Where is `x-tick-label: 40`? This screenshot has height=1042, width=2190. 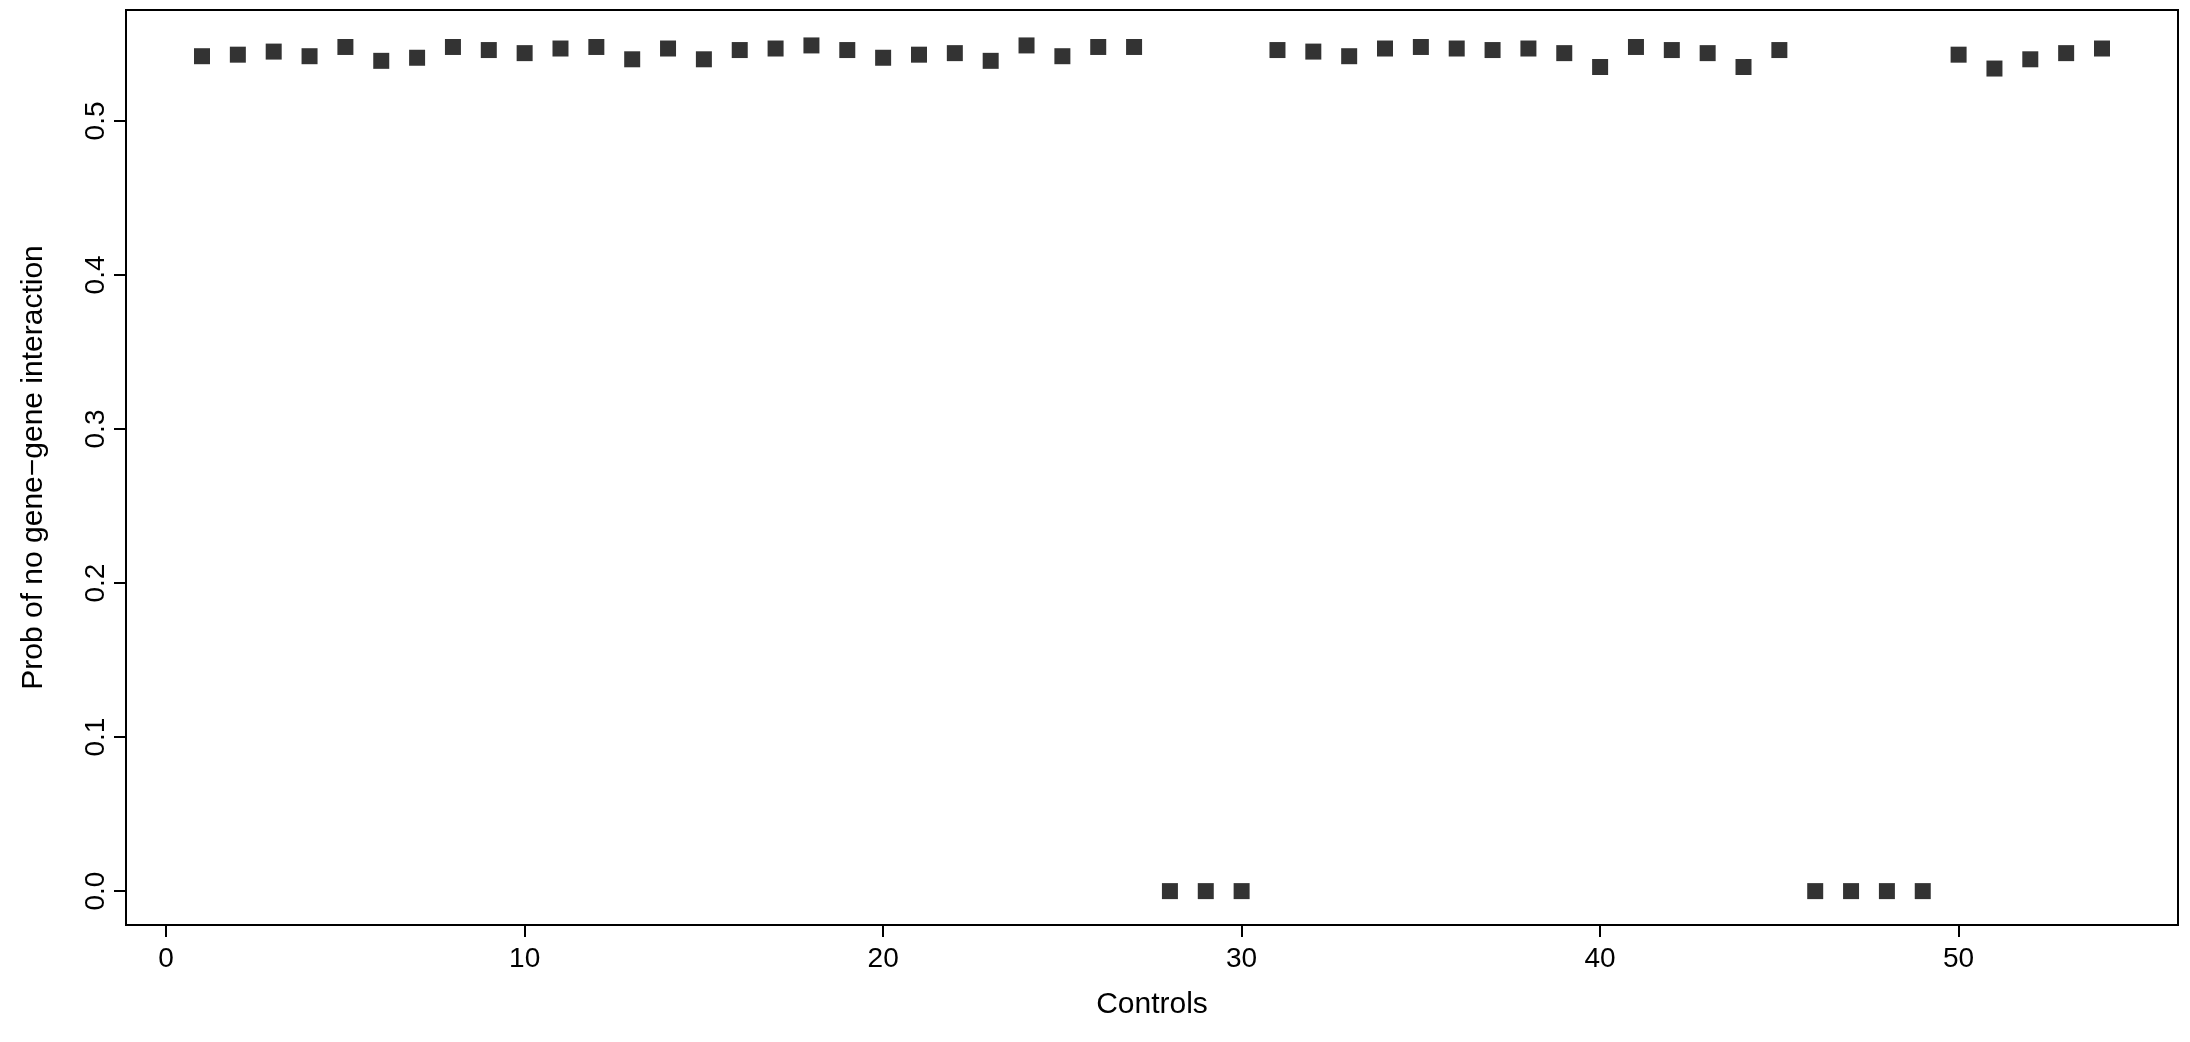
x-tick-label: 40 is located at coordinates (1600, 957).